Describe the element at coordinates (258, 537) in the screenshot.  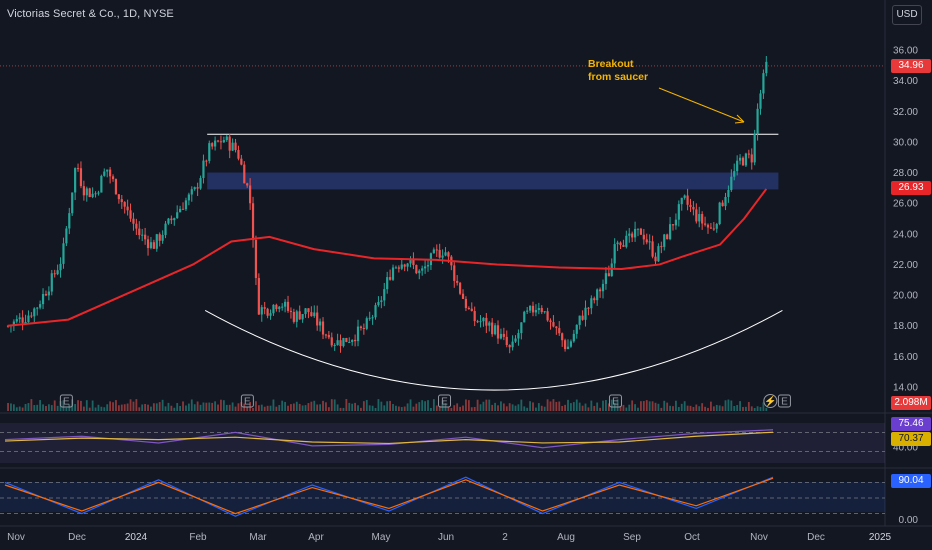
I see `x-tick-label: Mar` at that location.